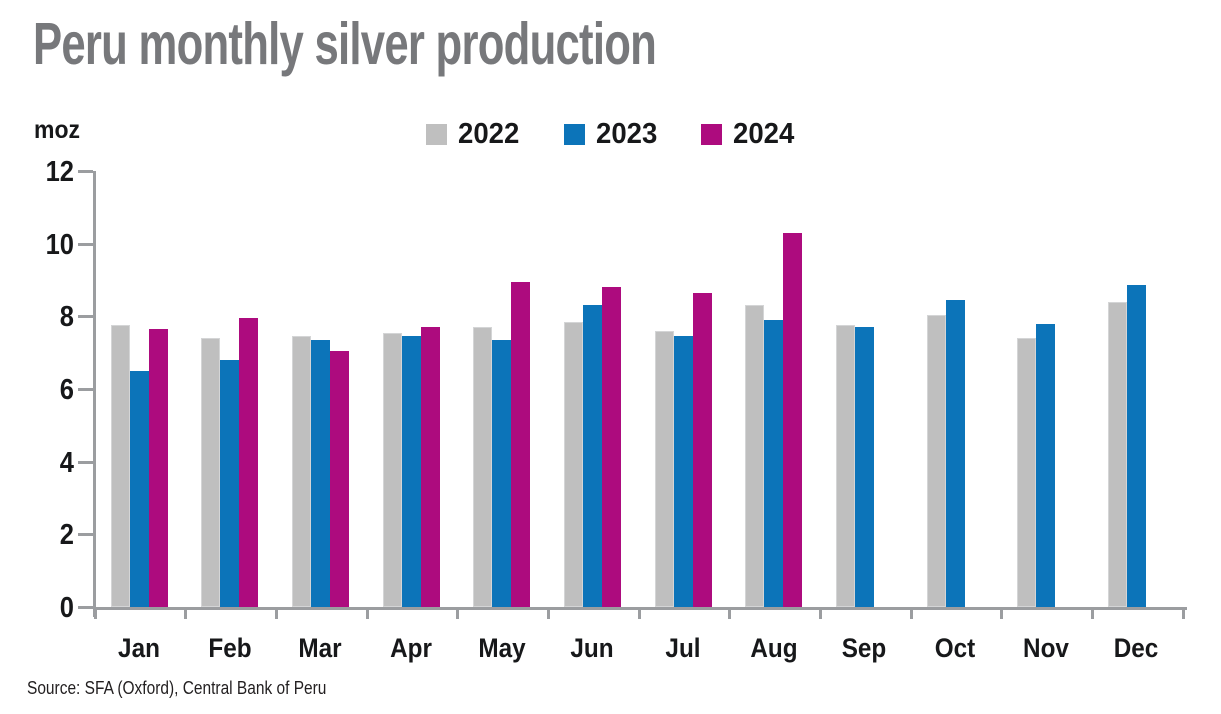  Describe the element at coordinates (712, 134) in the screenshot. I see `legend-swatch-2024` at that location.